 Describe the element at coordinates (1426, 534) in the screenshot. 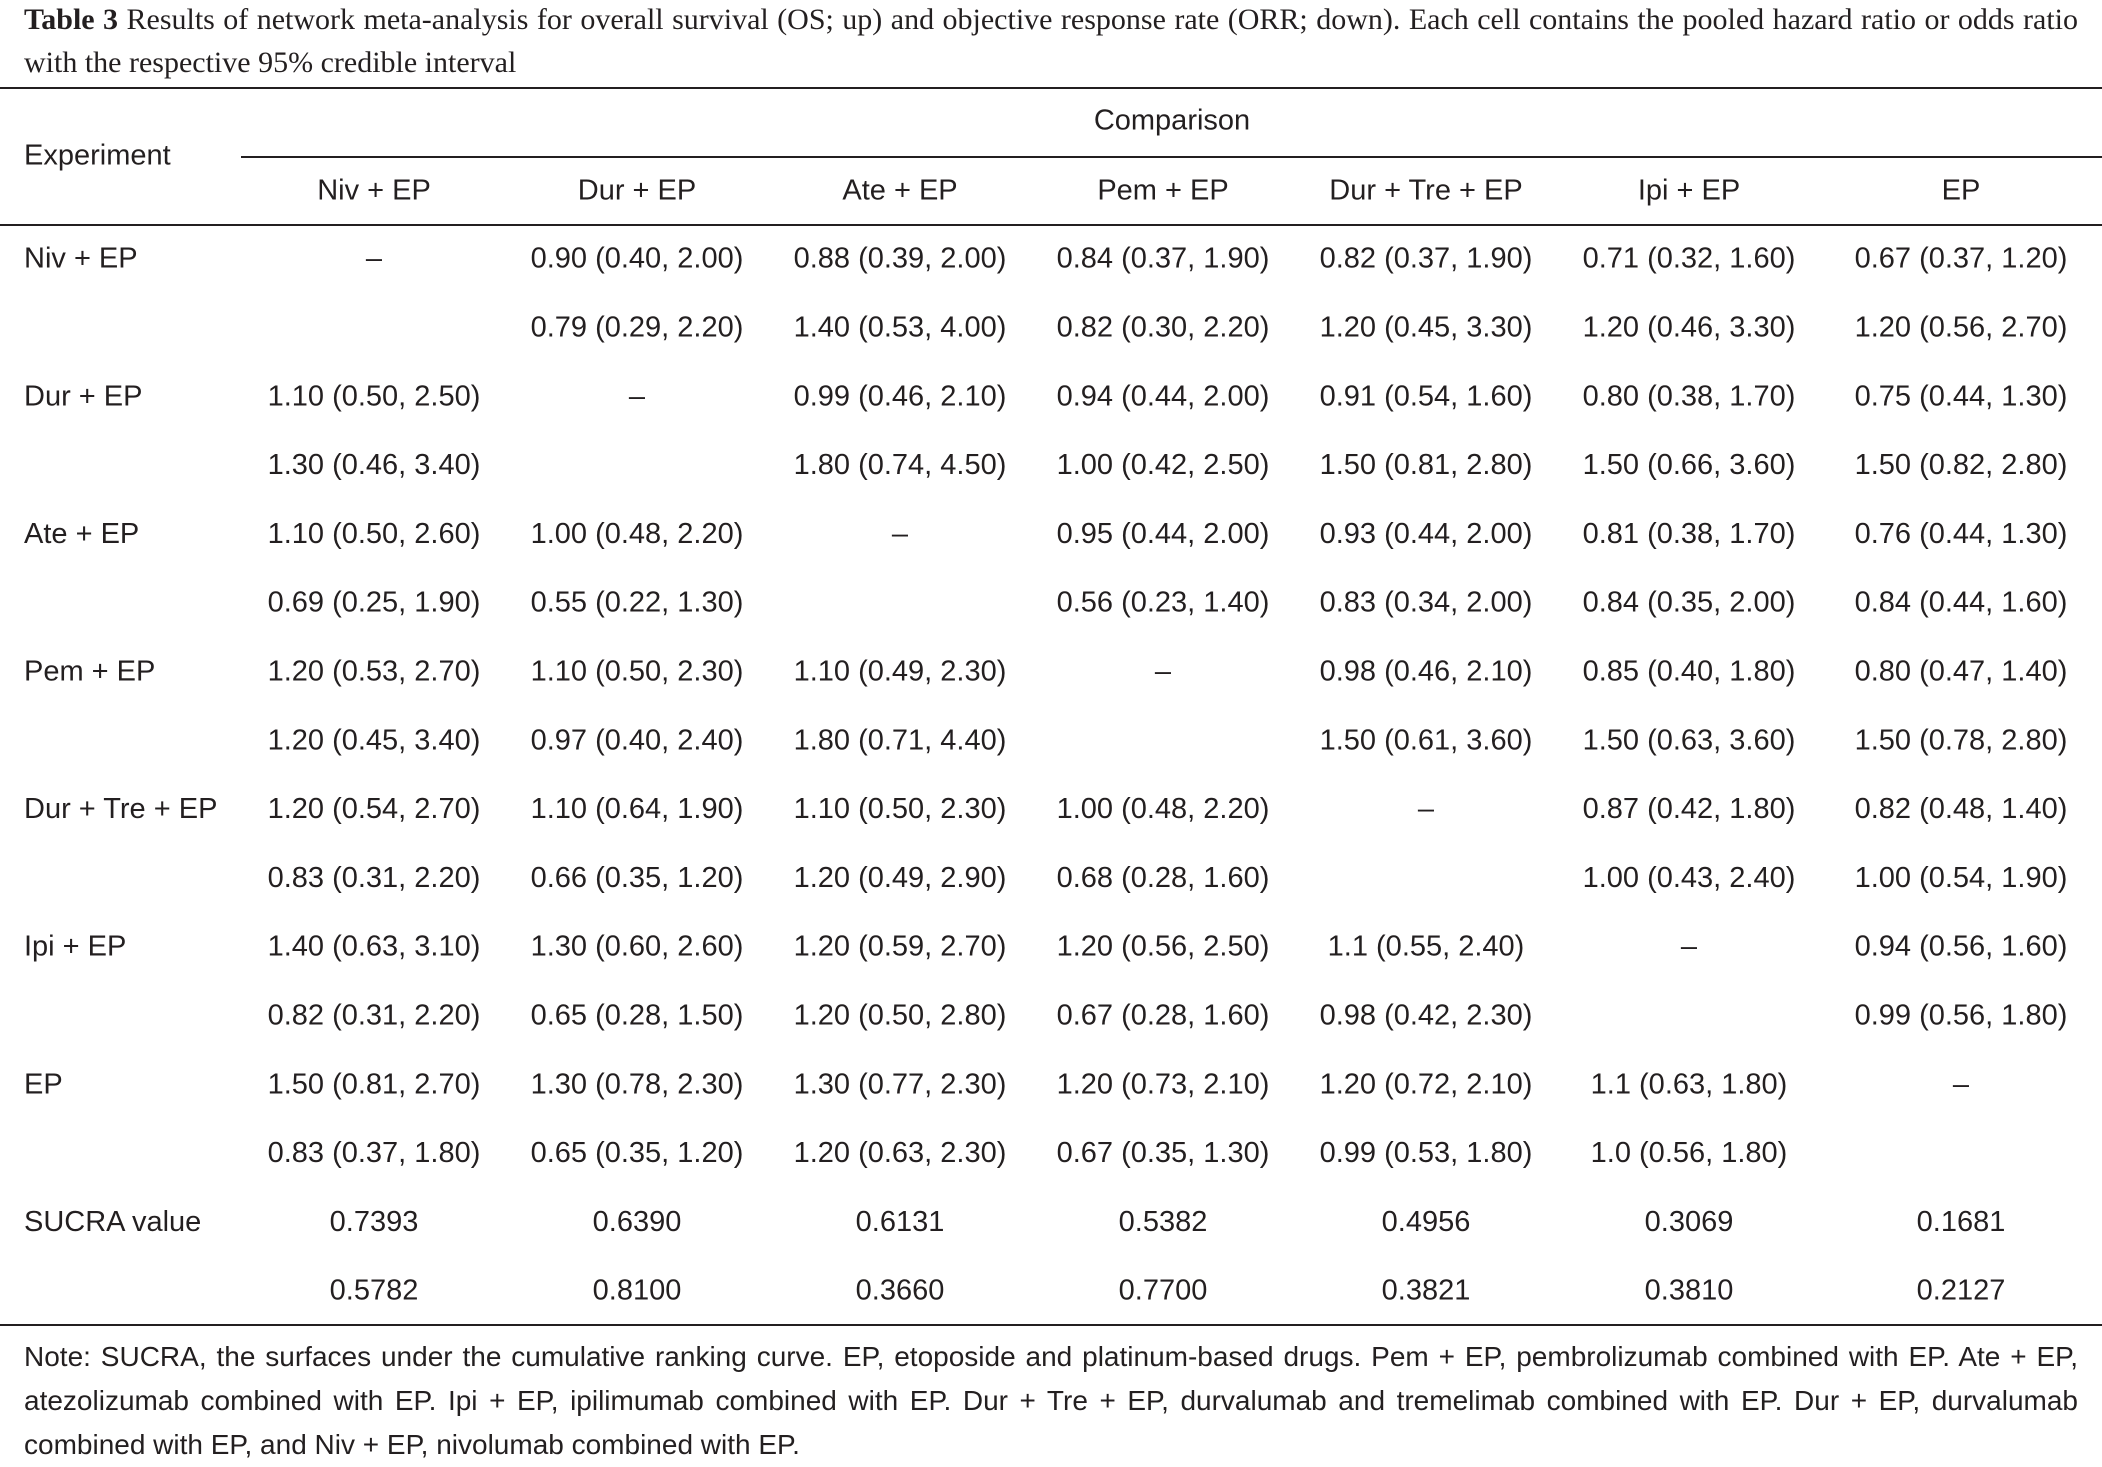

I see `os-cell: 0.93 (0.44, 2.00)` at that location.